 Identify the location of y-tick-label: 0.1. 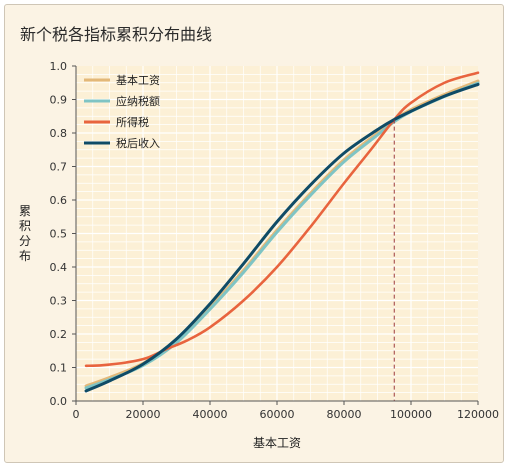
(59, 368).